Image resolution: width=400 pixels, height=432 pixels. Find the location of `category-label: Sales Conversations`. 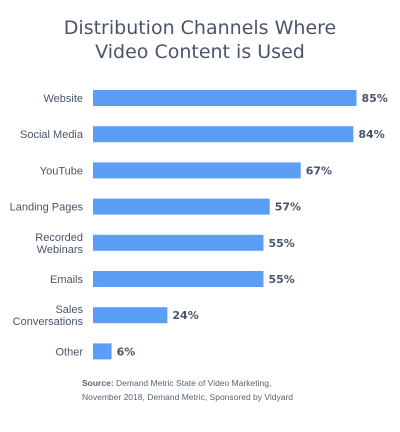

category-label: Sales Conversations is located at coordinates (48, 316).